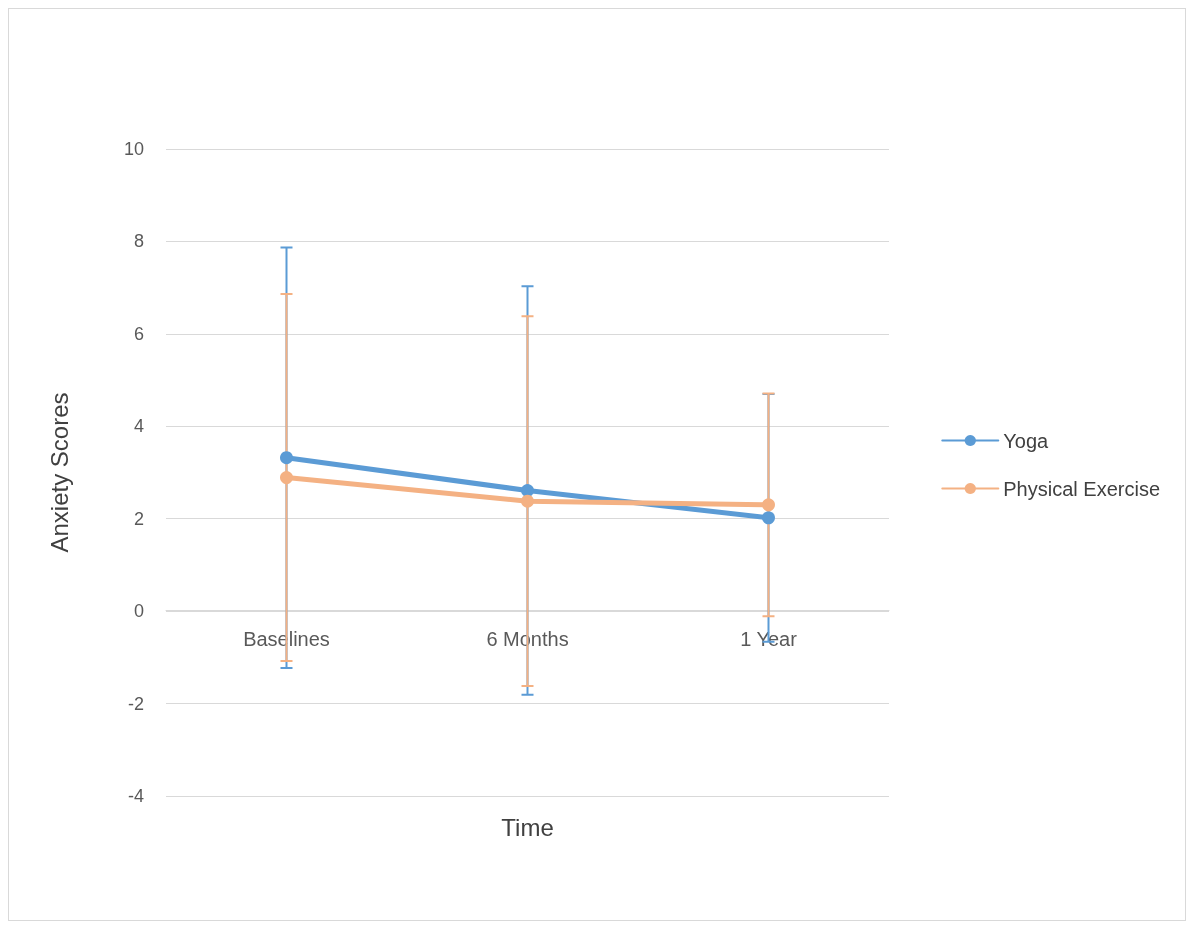 This screenshot has width=1194, height=929. What do you see at coordinates (135, 703) in the screenshot?
I see `y-tick-label: -2` at bounding box center [135, 703].